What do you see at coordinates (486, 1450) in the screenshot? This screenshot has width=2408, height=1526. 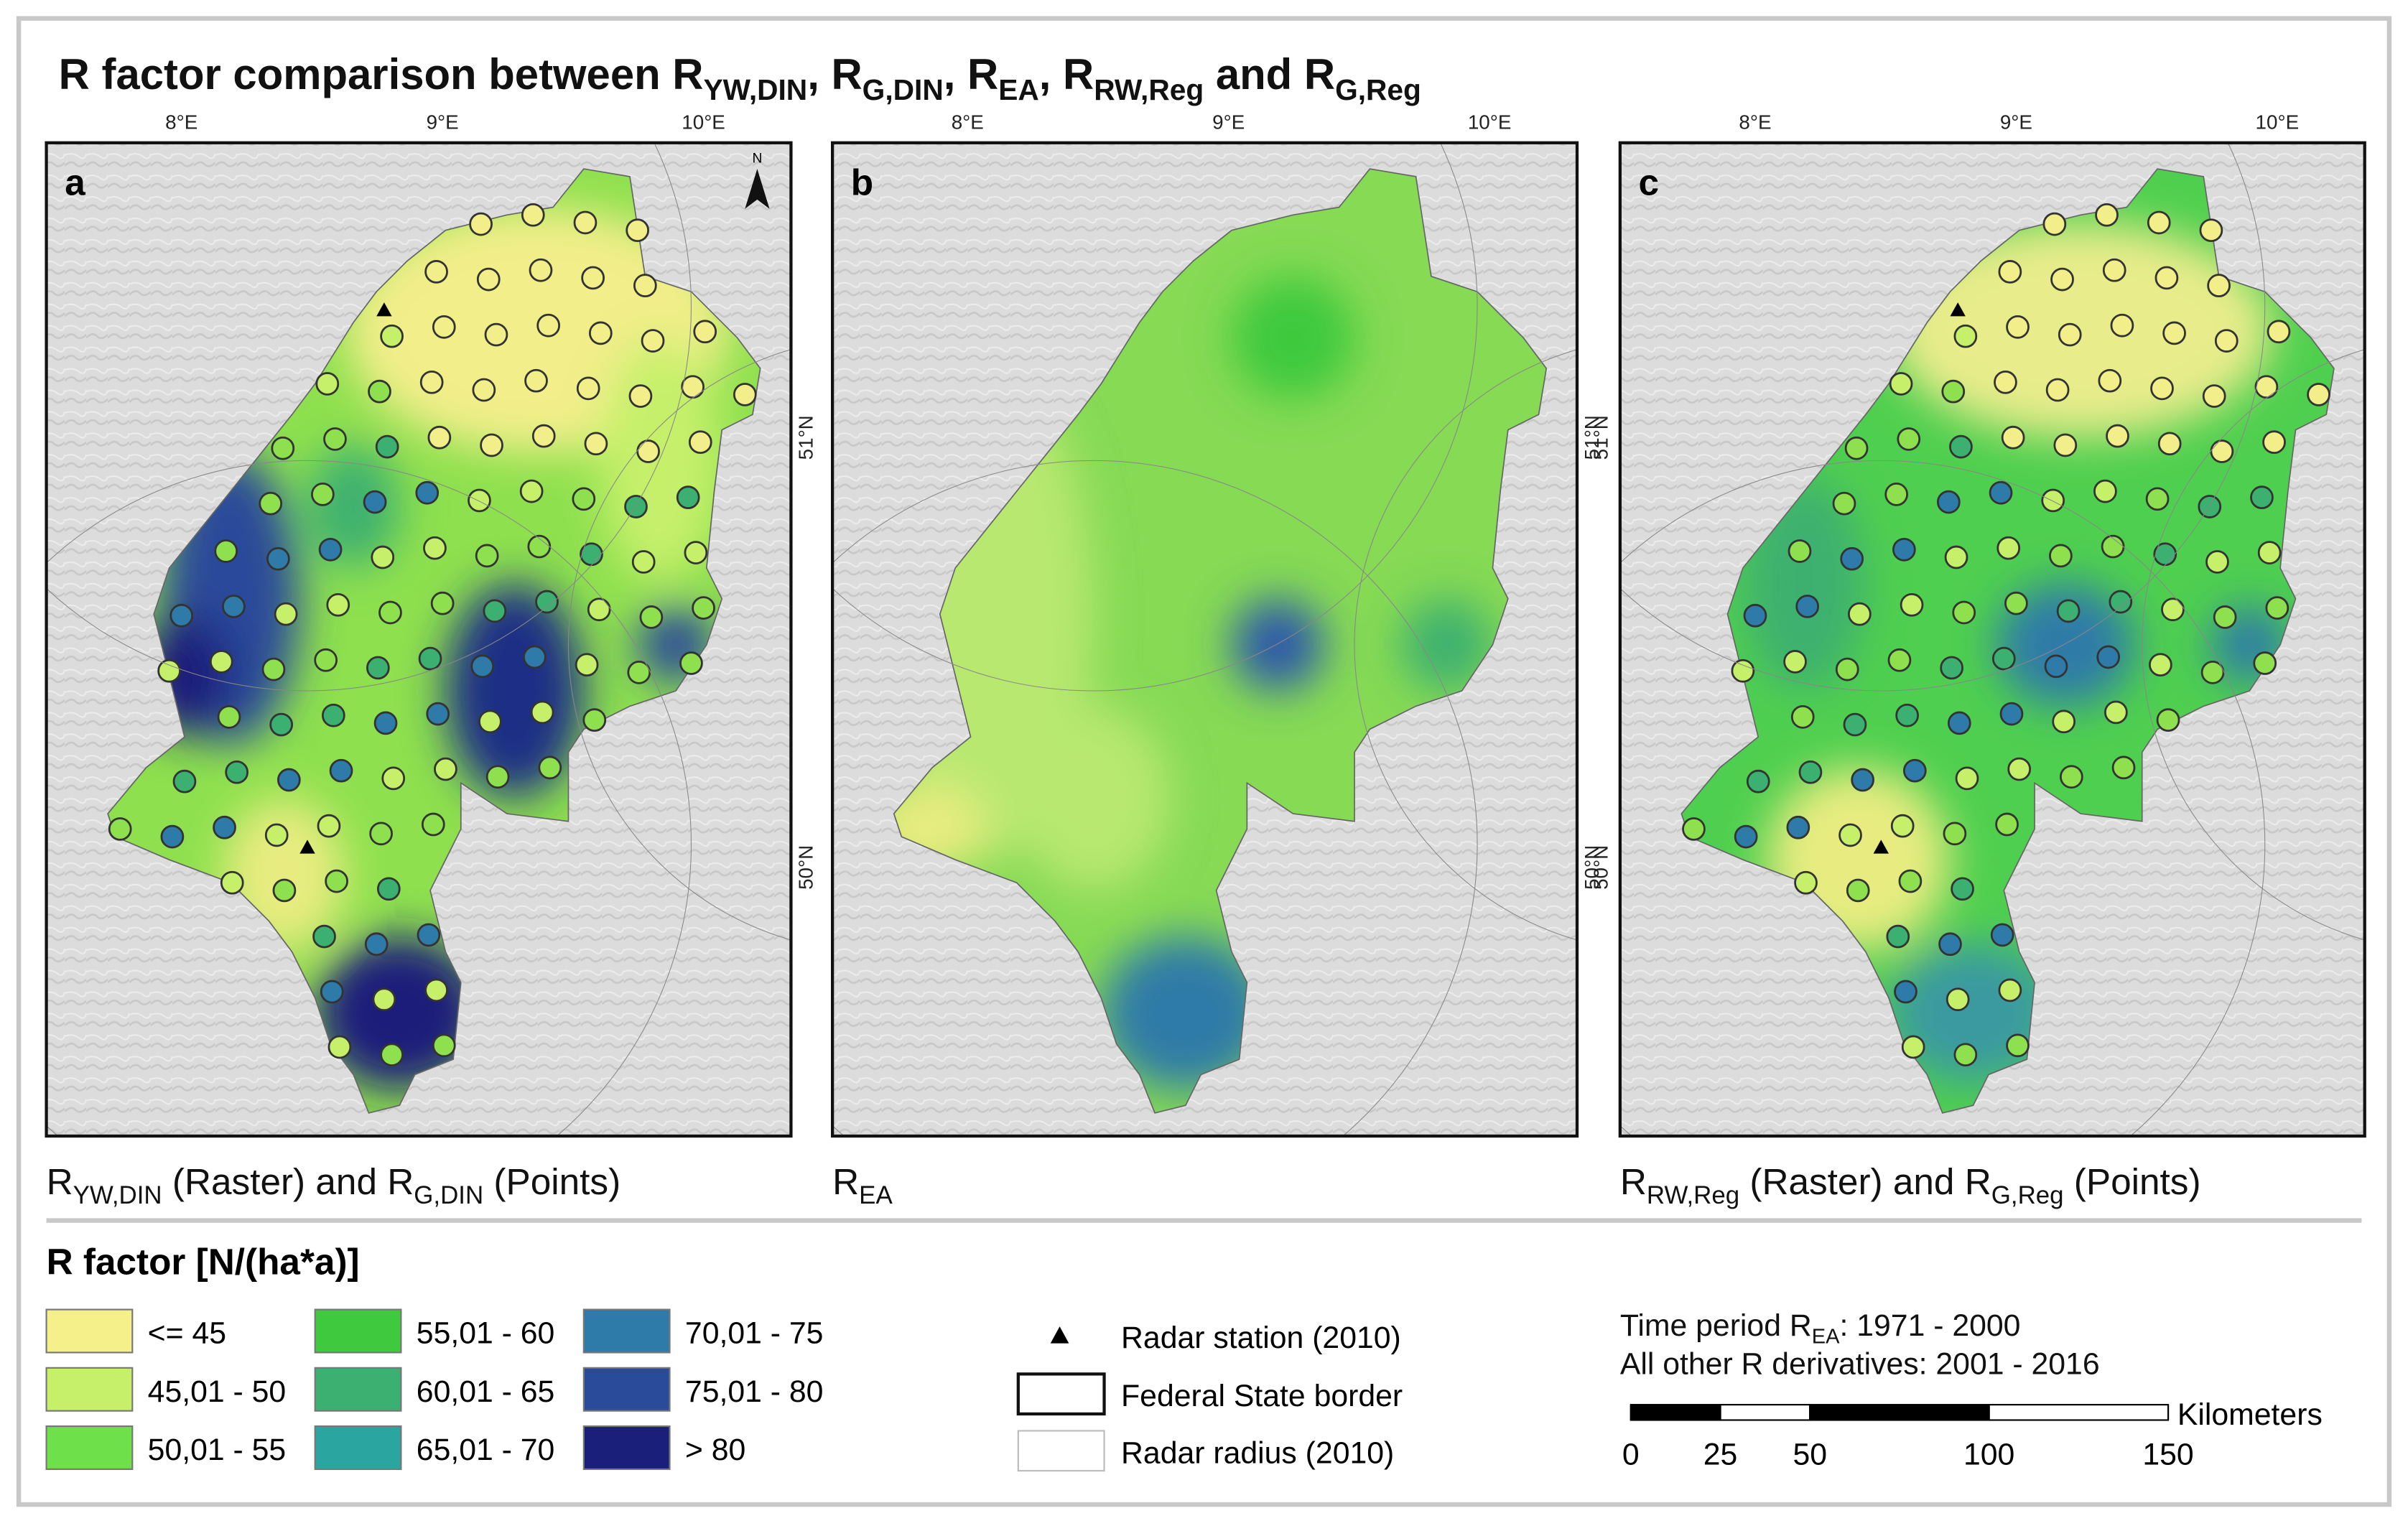 I see `legend-label: 65,01 - 70` at bounding box center [486, 1450].